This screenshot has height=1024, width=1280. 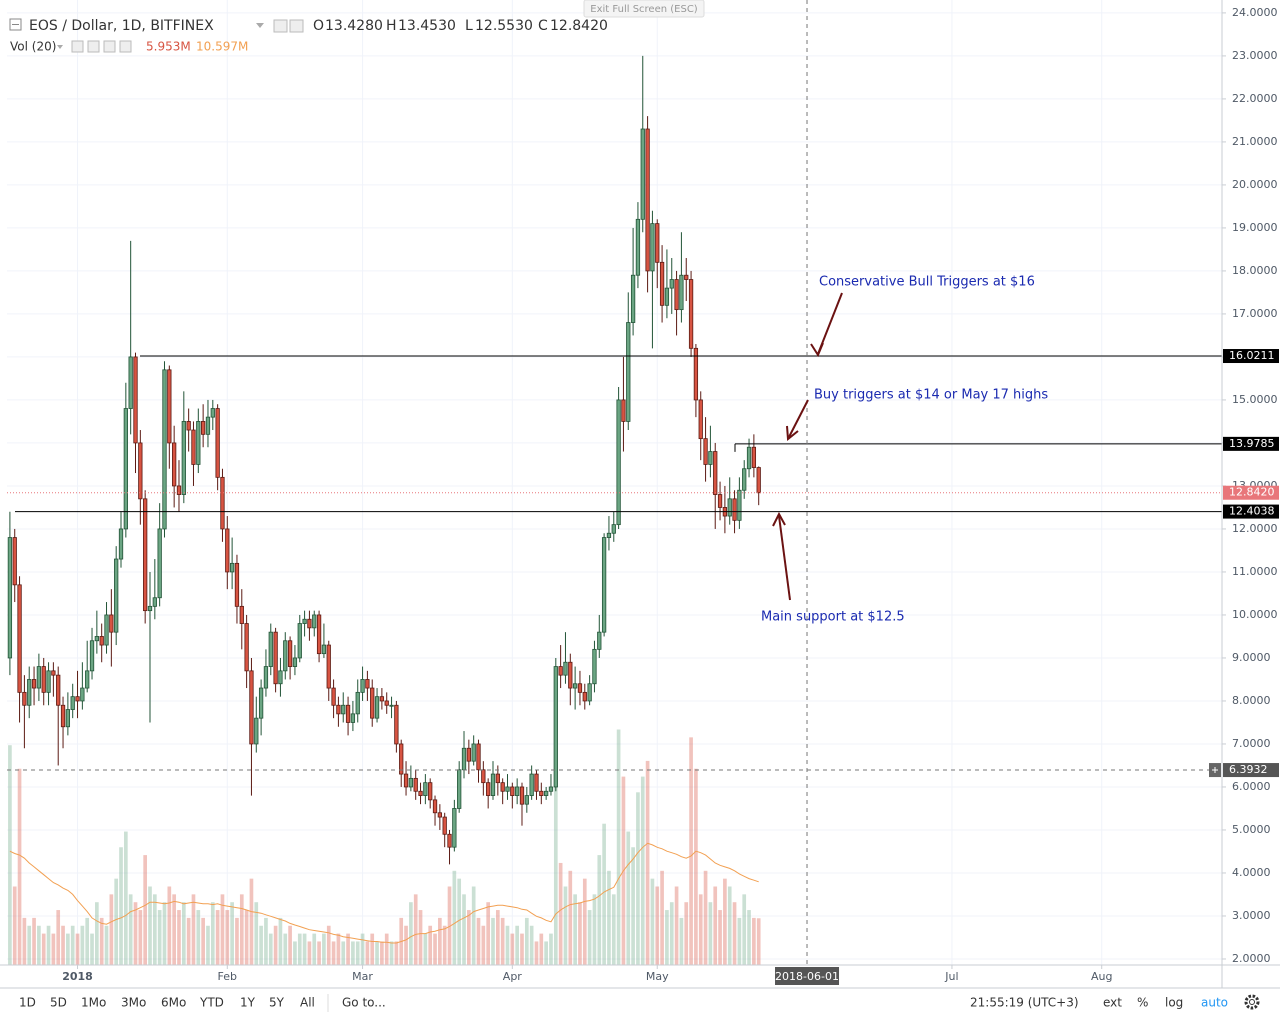 I want to click on range-button: 1Mo, so click(x=93, y=1003).